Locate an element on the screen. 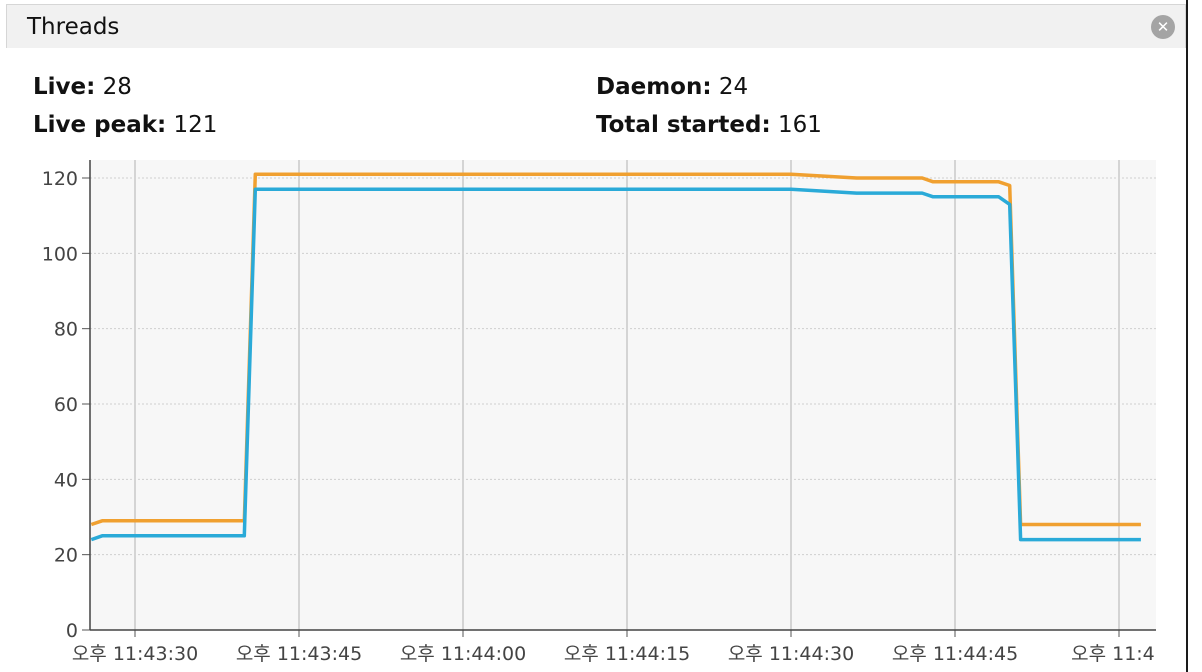  stat-total-started: Total started: 161 is located at coordinates (709, 125).